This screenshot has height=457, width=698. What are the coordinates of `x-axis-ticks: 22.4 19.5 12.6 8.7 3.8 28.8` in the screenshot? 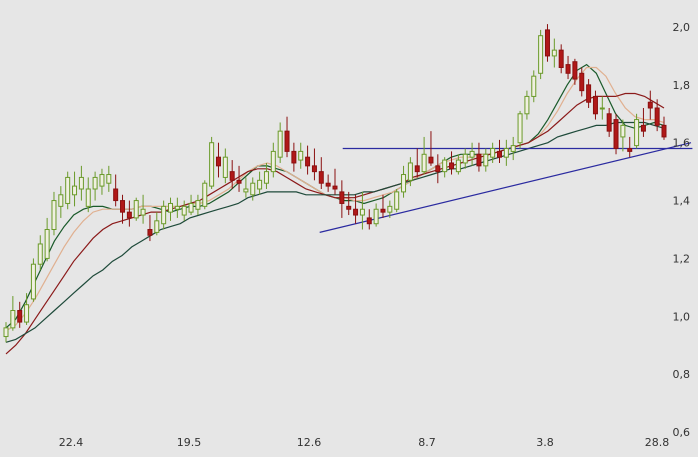 It's located at (364, 442).